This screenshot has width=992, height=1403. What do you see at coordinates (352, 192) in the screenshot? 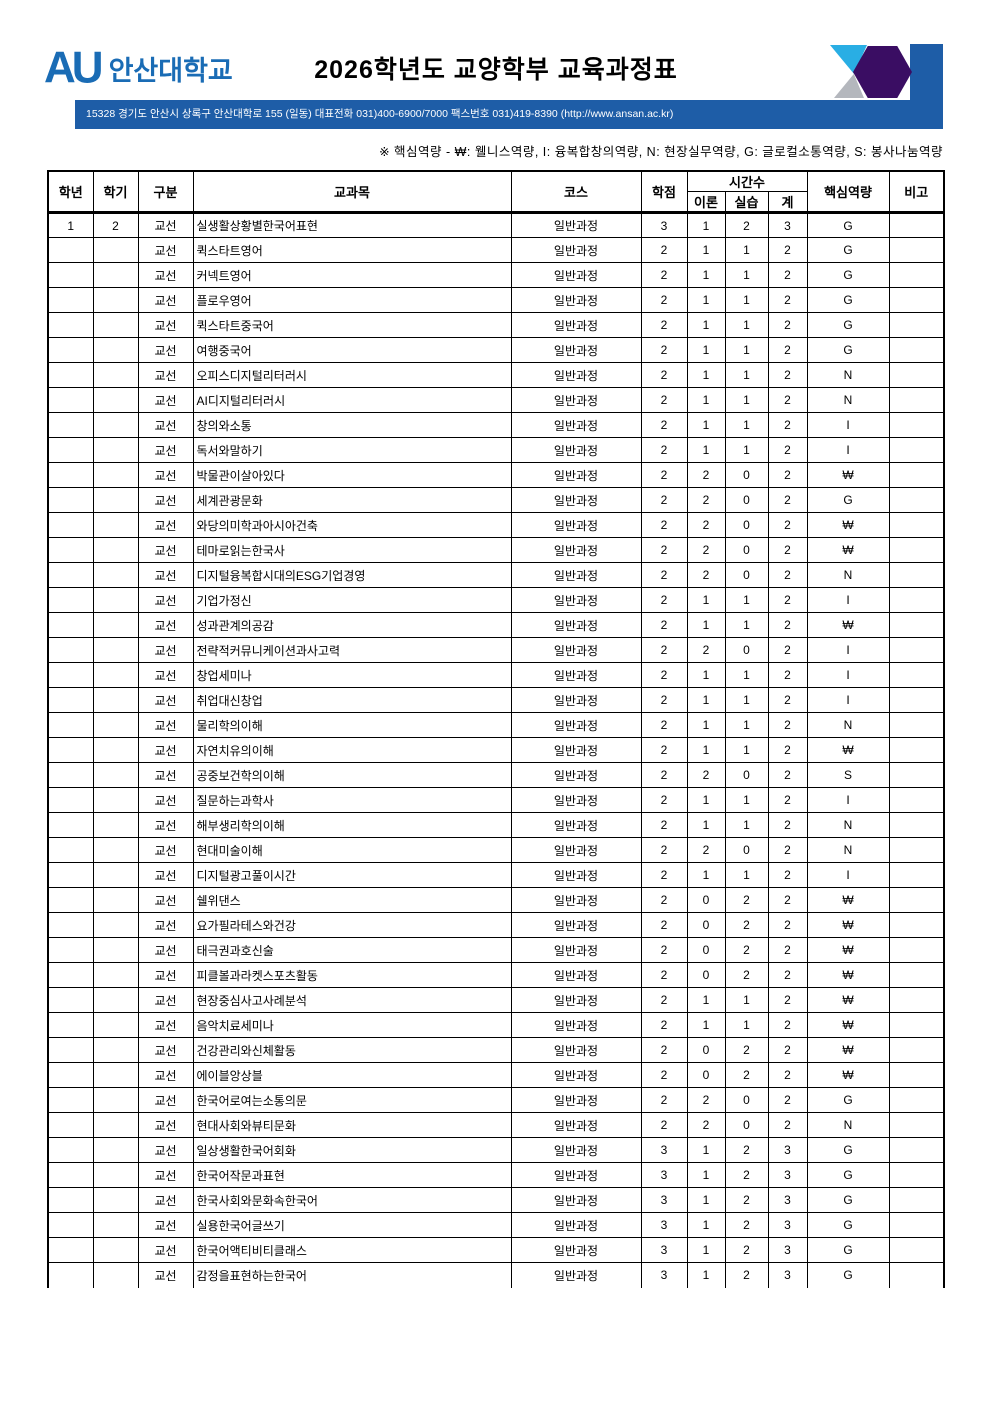
I see `col-header-course: 교과목` at bounding box center [352, 192].